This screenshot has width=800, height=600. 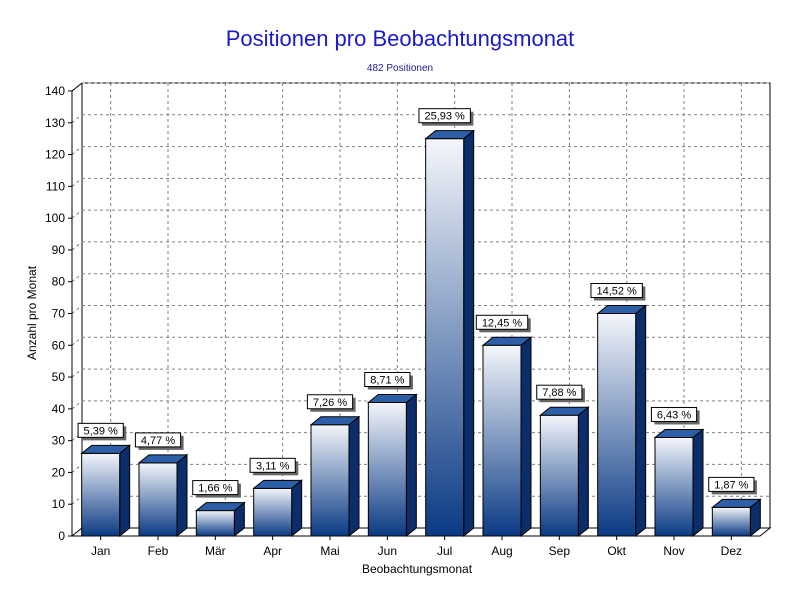 I want to click on y-tick-label: 0, so click(x=61, y=536).